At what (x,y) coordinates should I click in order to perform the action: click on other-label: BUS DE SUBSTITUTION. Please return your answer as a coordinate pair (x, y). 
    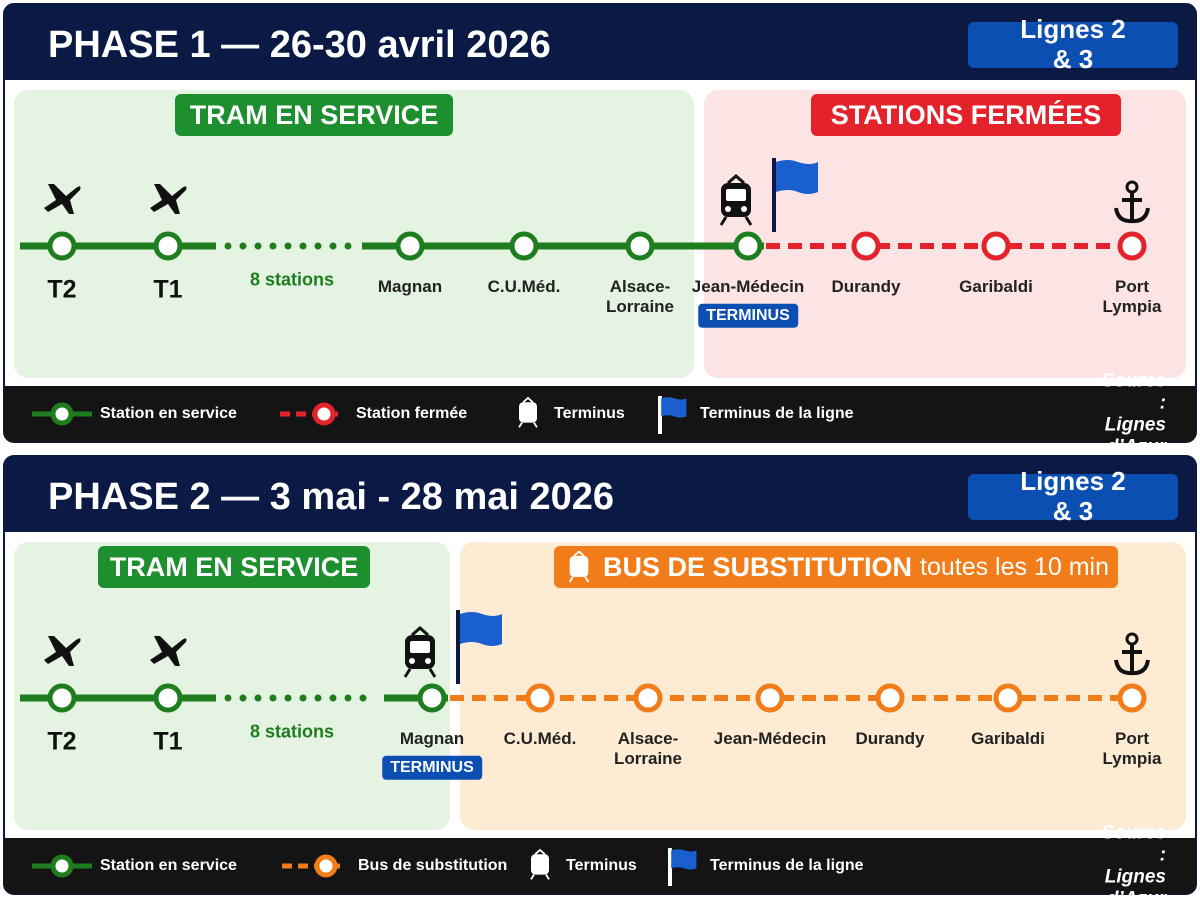
    Looking at the image, I should click on (757, 566).